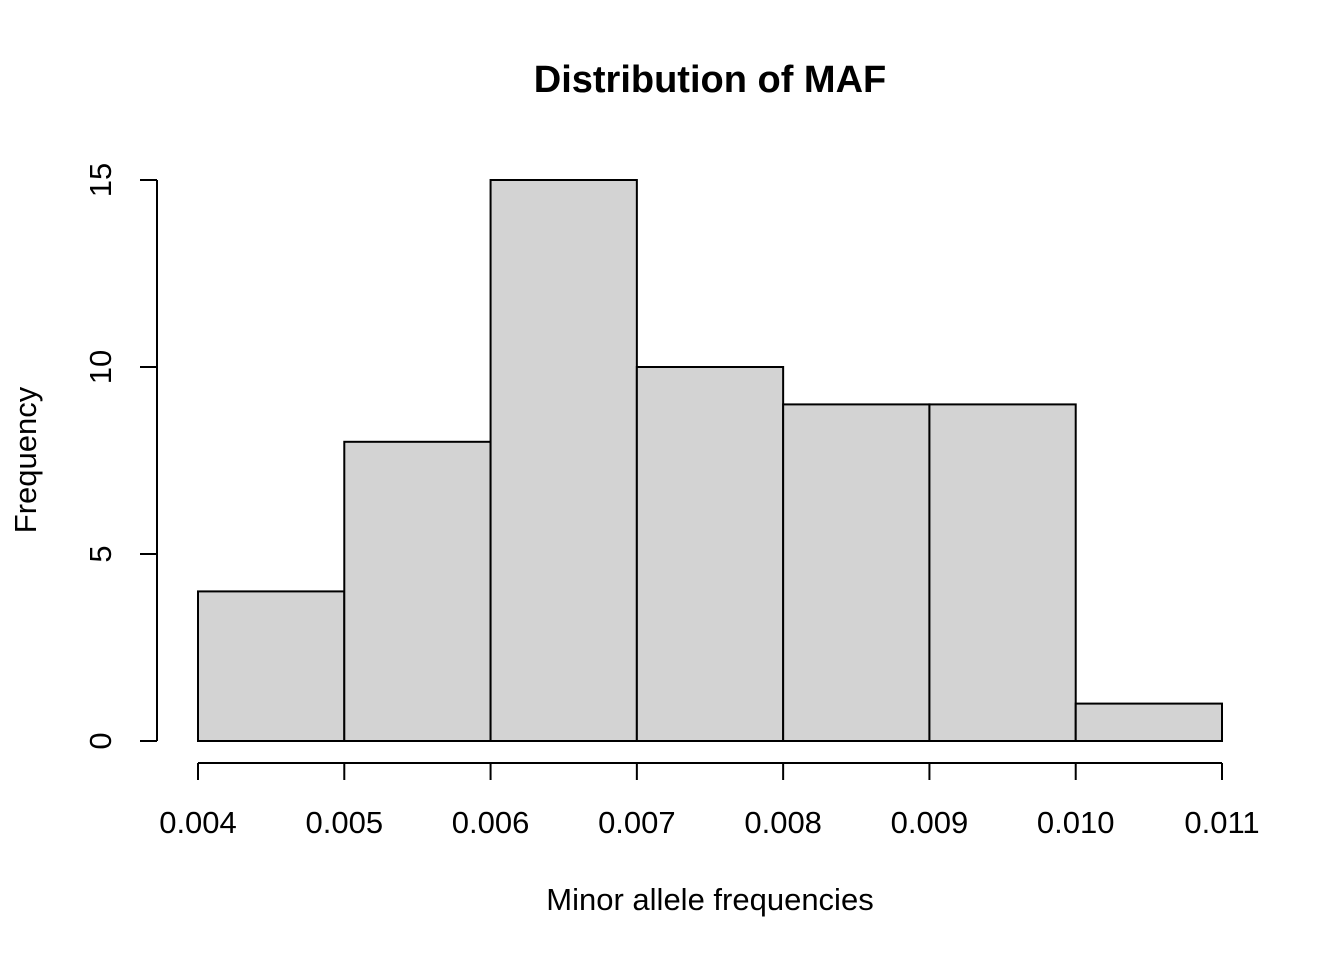 This screenshot has width=1344, height=960. I want to click on x-tick-label-6: 0.009, so click(930, 822).